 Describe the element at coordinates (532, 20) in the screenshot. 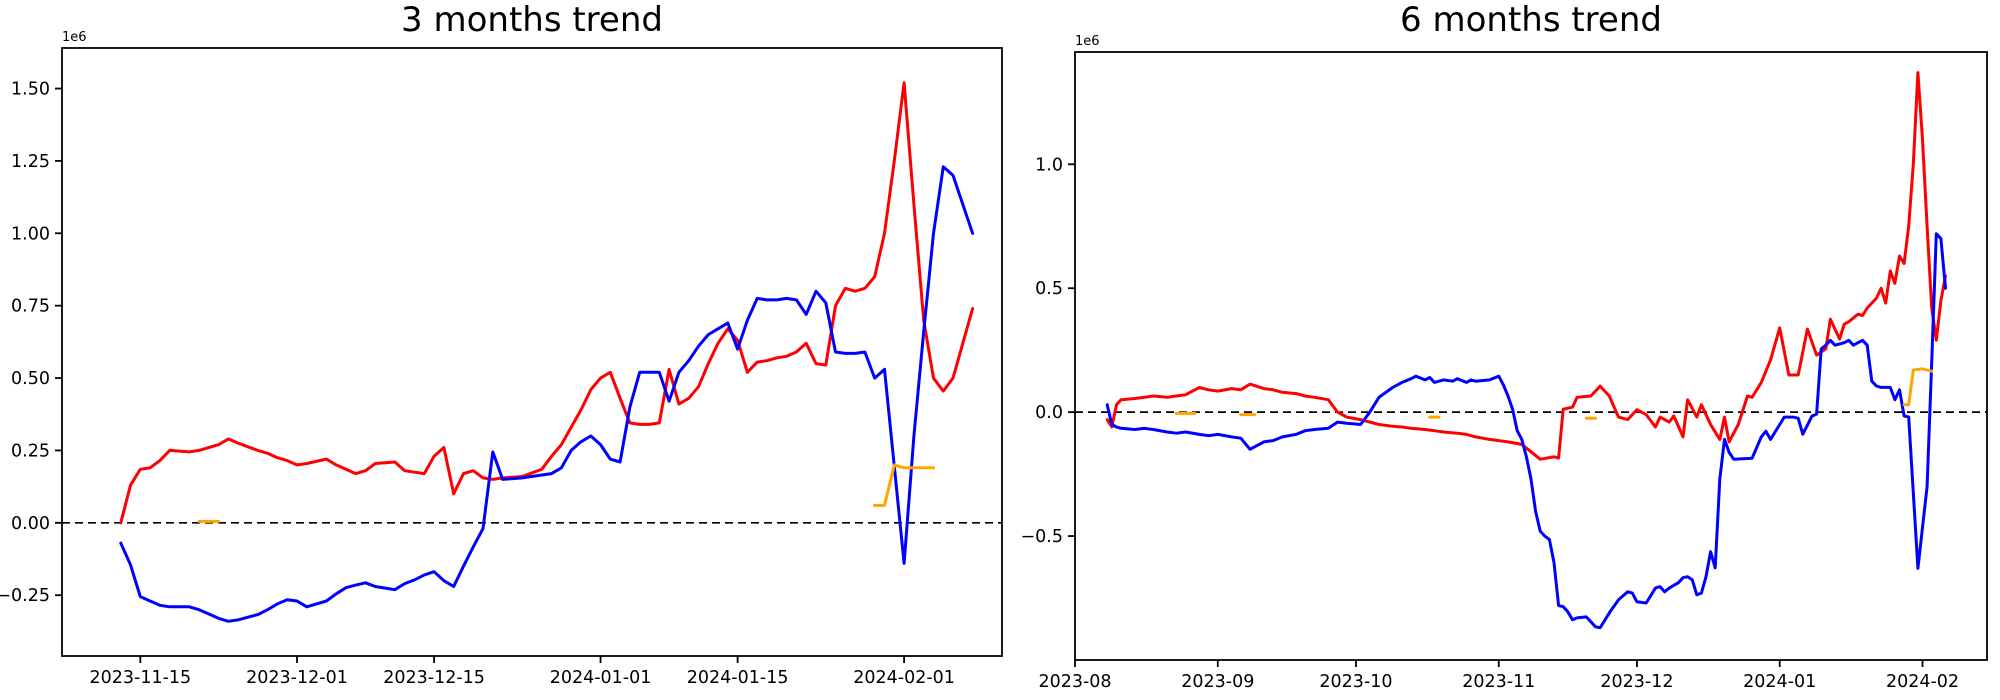

I see `left-chart-title: 3 months trend` at that location.